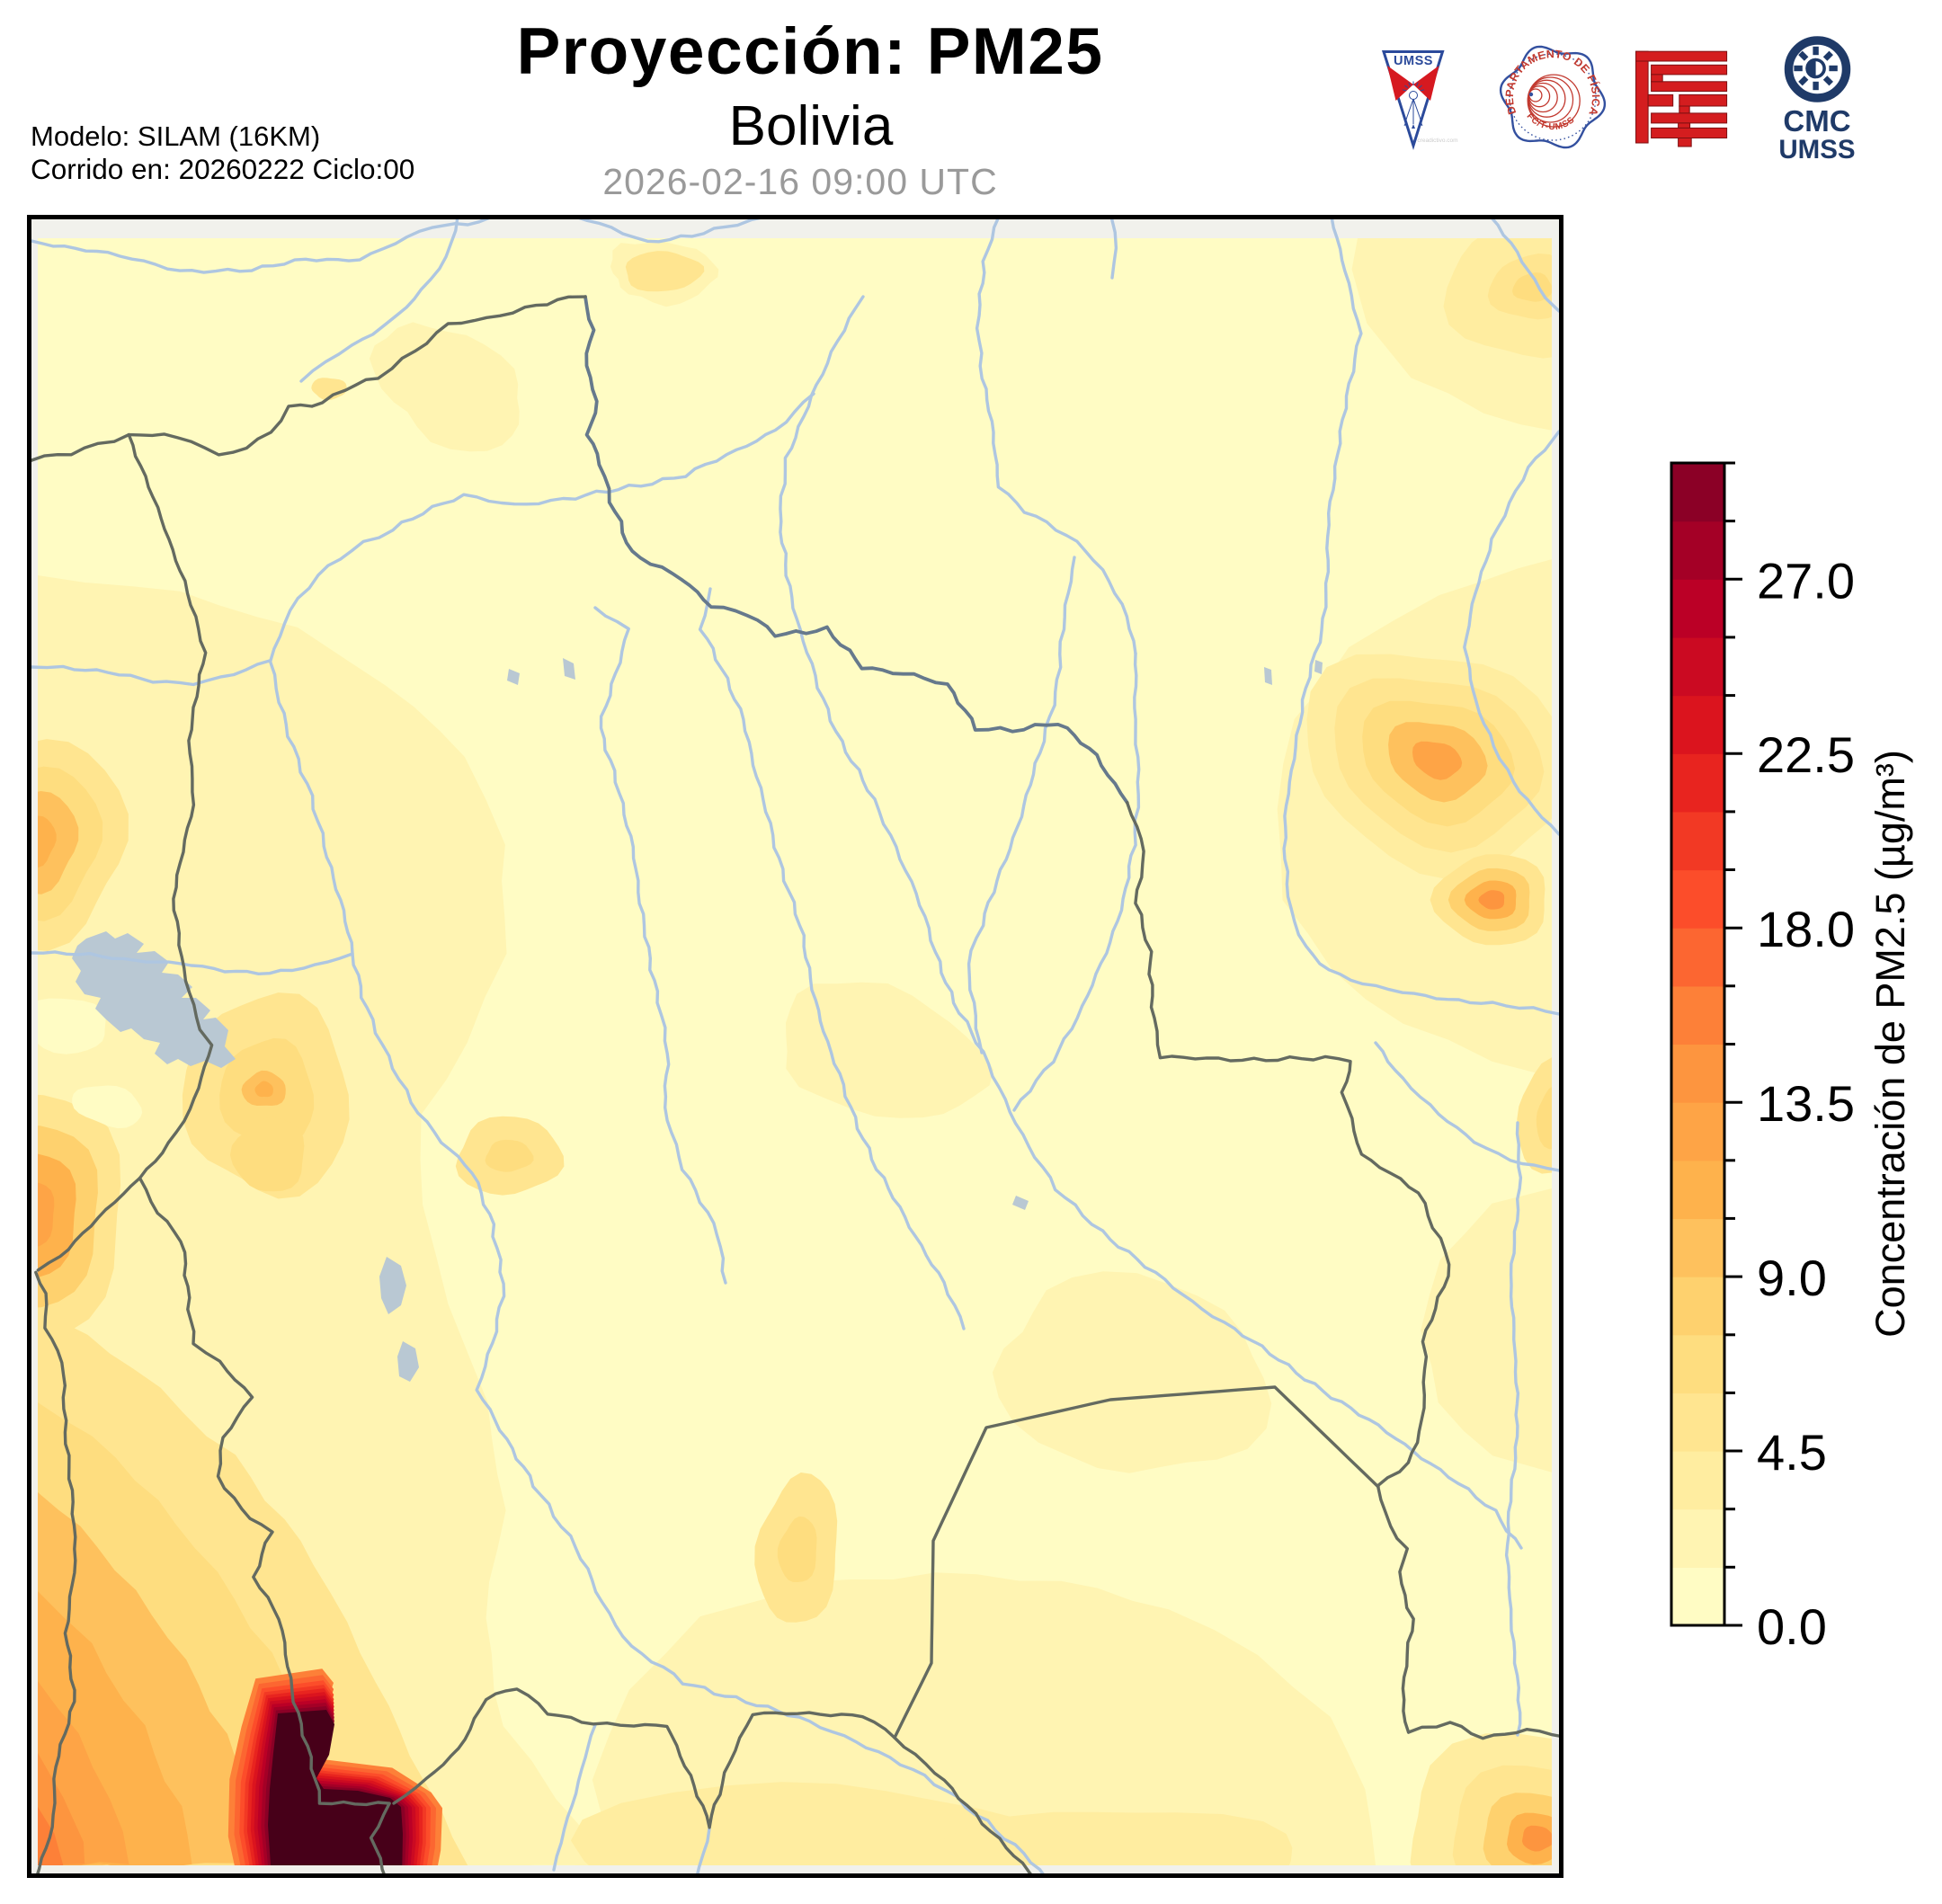 The image size is (1942, 1904). Describe the element at coordinates (1792, 1452) in the screenshot. I see `svg-text: 4.5` at that location.